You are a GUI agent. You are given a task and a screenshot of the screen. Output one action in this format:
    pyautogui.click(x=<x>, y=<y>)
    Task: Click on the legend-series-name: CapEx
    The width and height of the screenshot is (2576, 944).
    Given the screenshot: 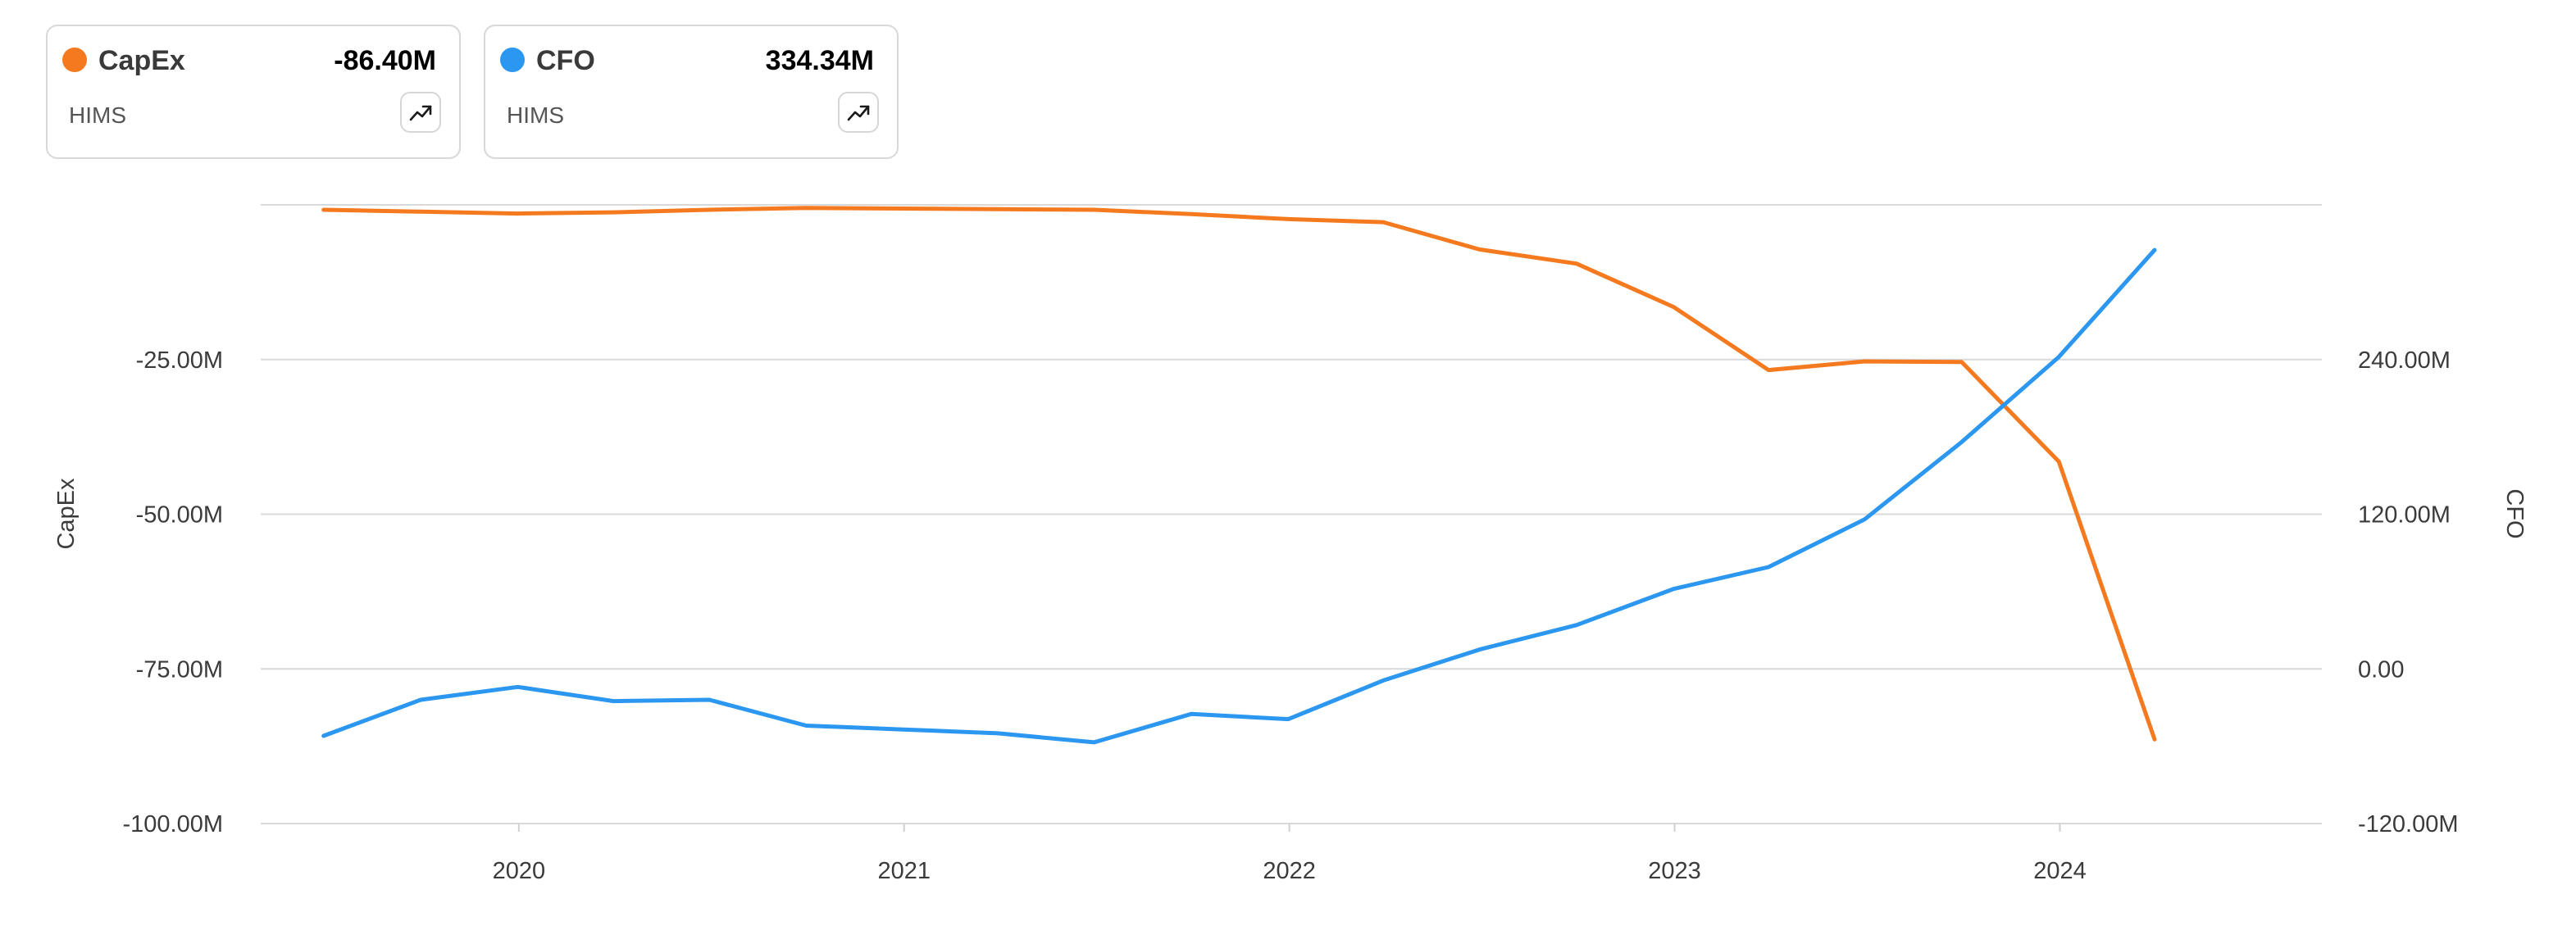 What is the action you would take?
    pyautogui.click(x=142, y=60)
    